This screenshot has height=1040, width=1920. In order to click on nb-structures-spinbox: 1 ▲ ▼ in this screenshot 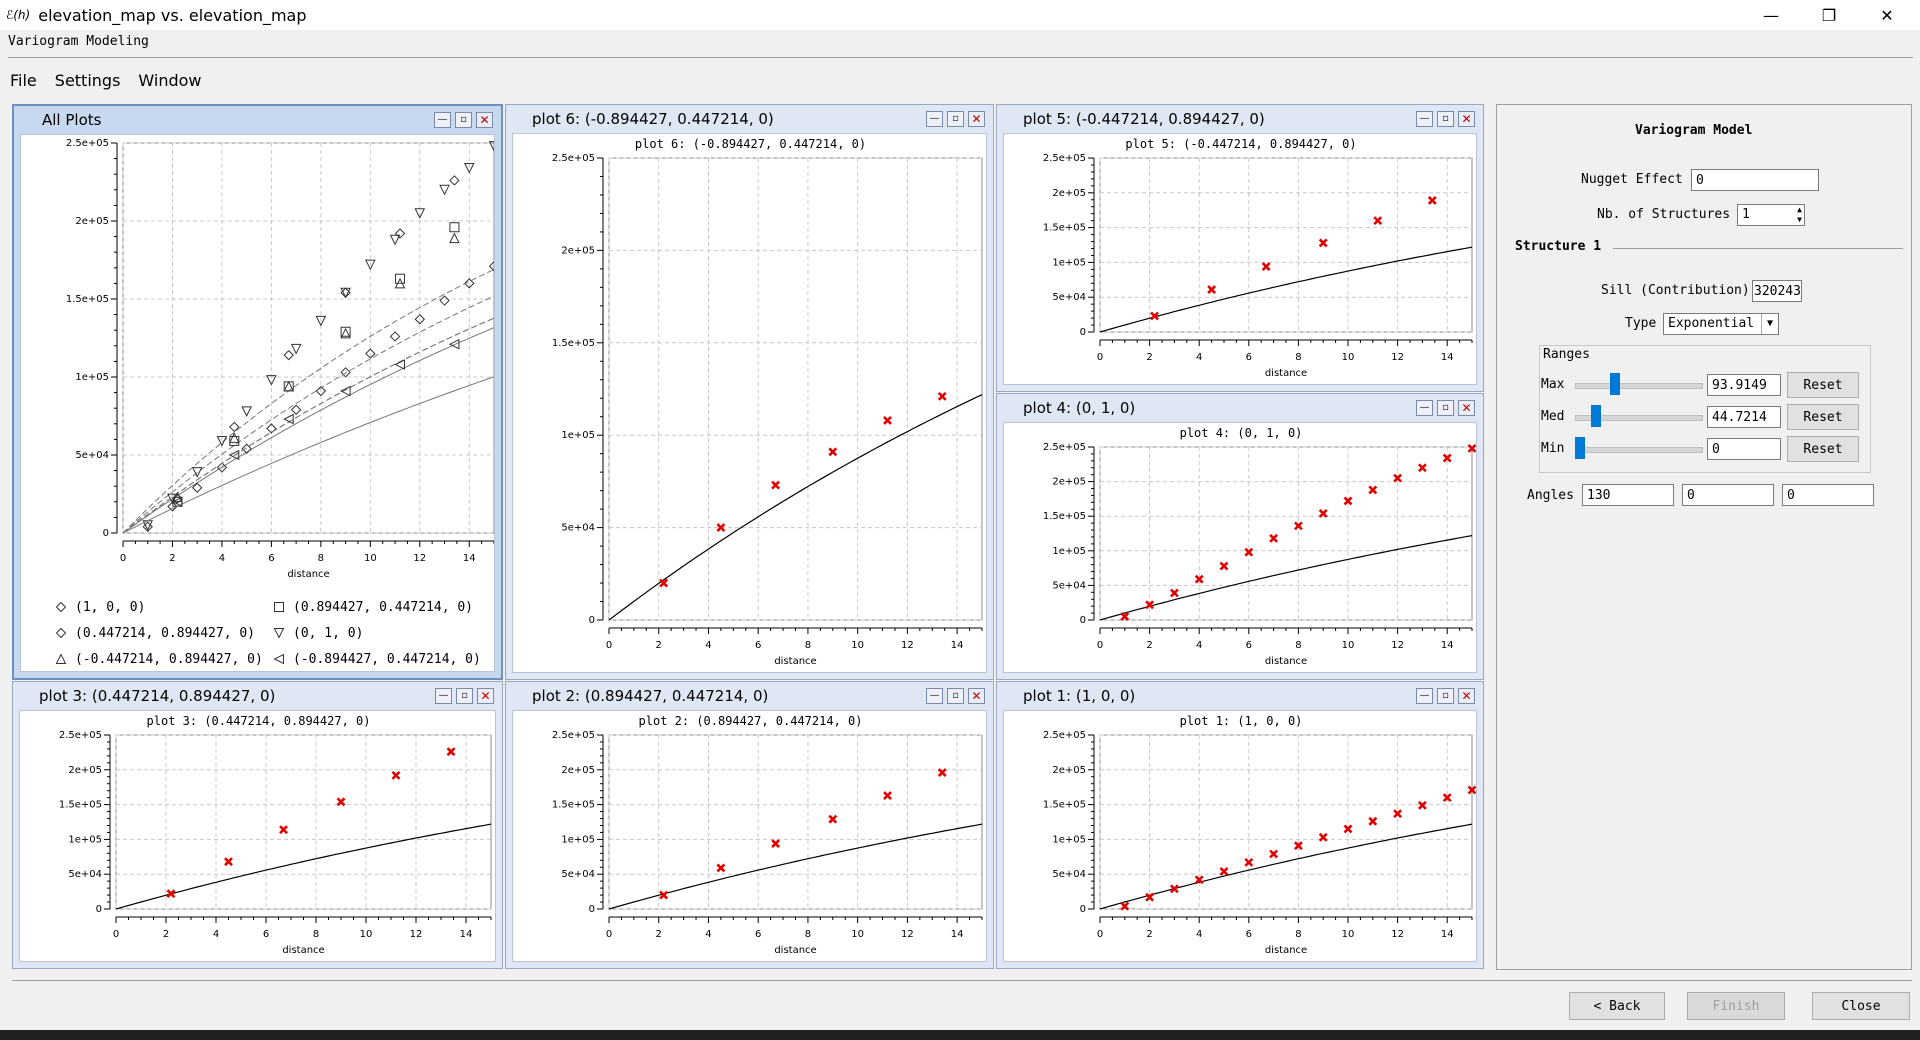, I will do `click(1771, 215)`.